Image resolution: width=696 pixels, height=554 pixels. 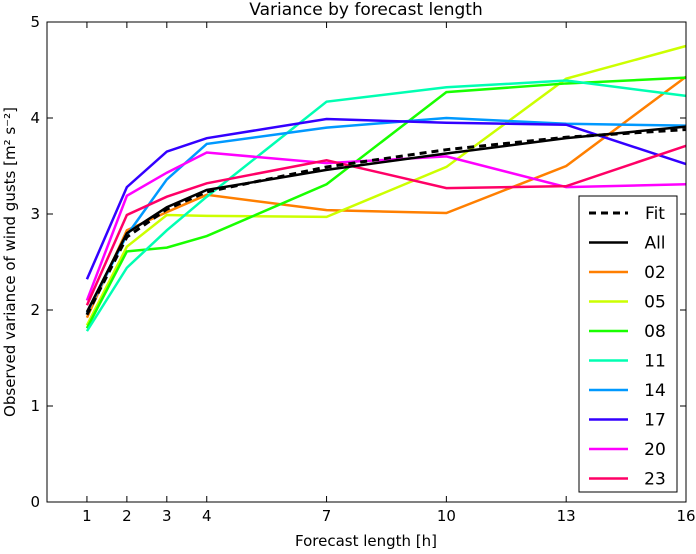 I want to click on legend-box, so click(x=628, y=344).